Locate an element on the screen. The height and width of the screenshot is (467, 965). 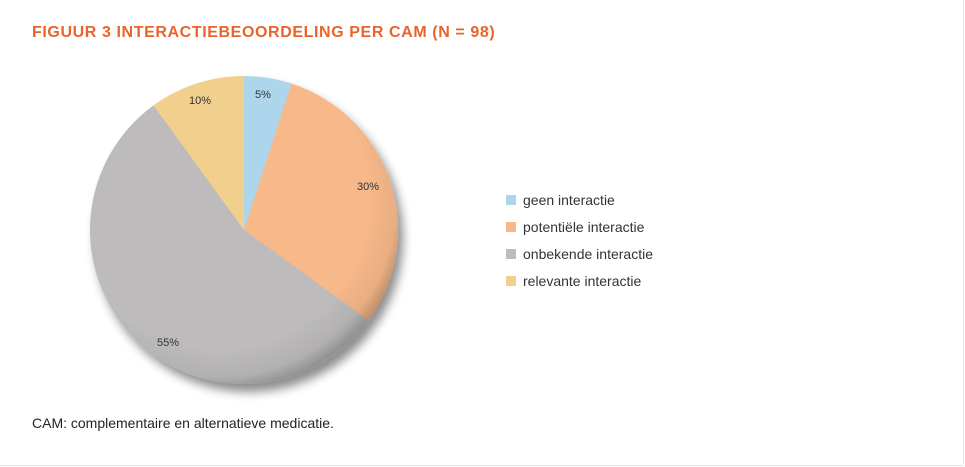
legend-item: potentiële interactie is located at coordinates (579, 226).